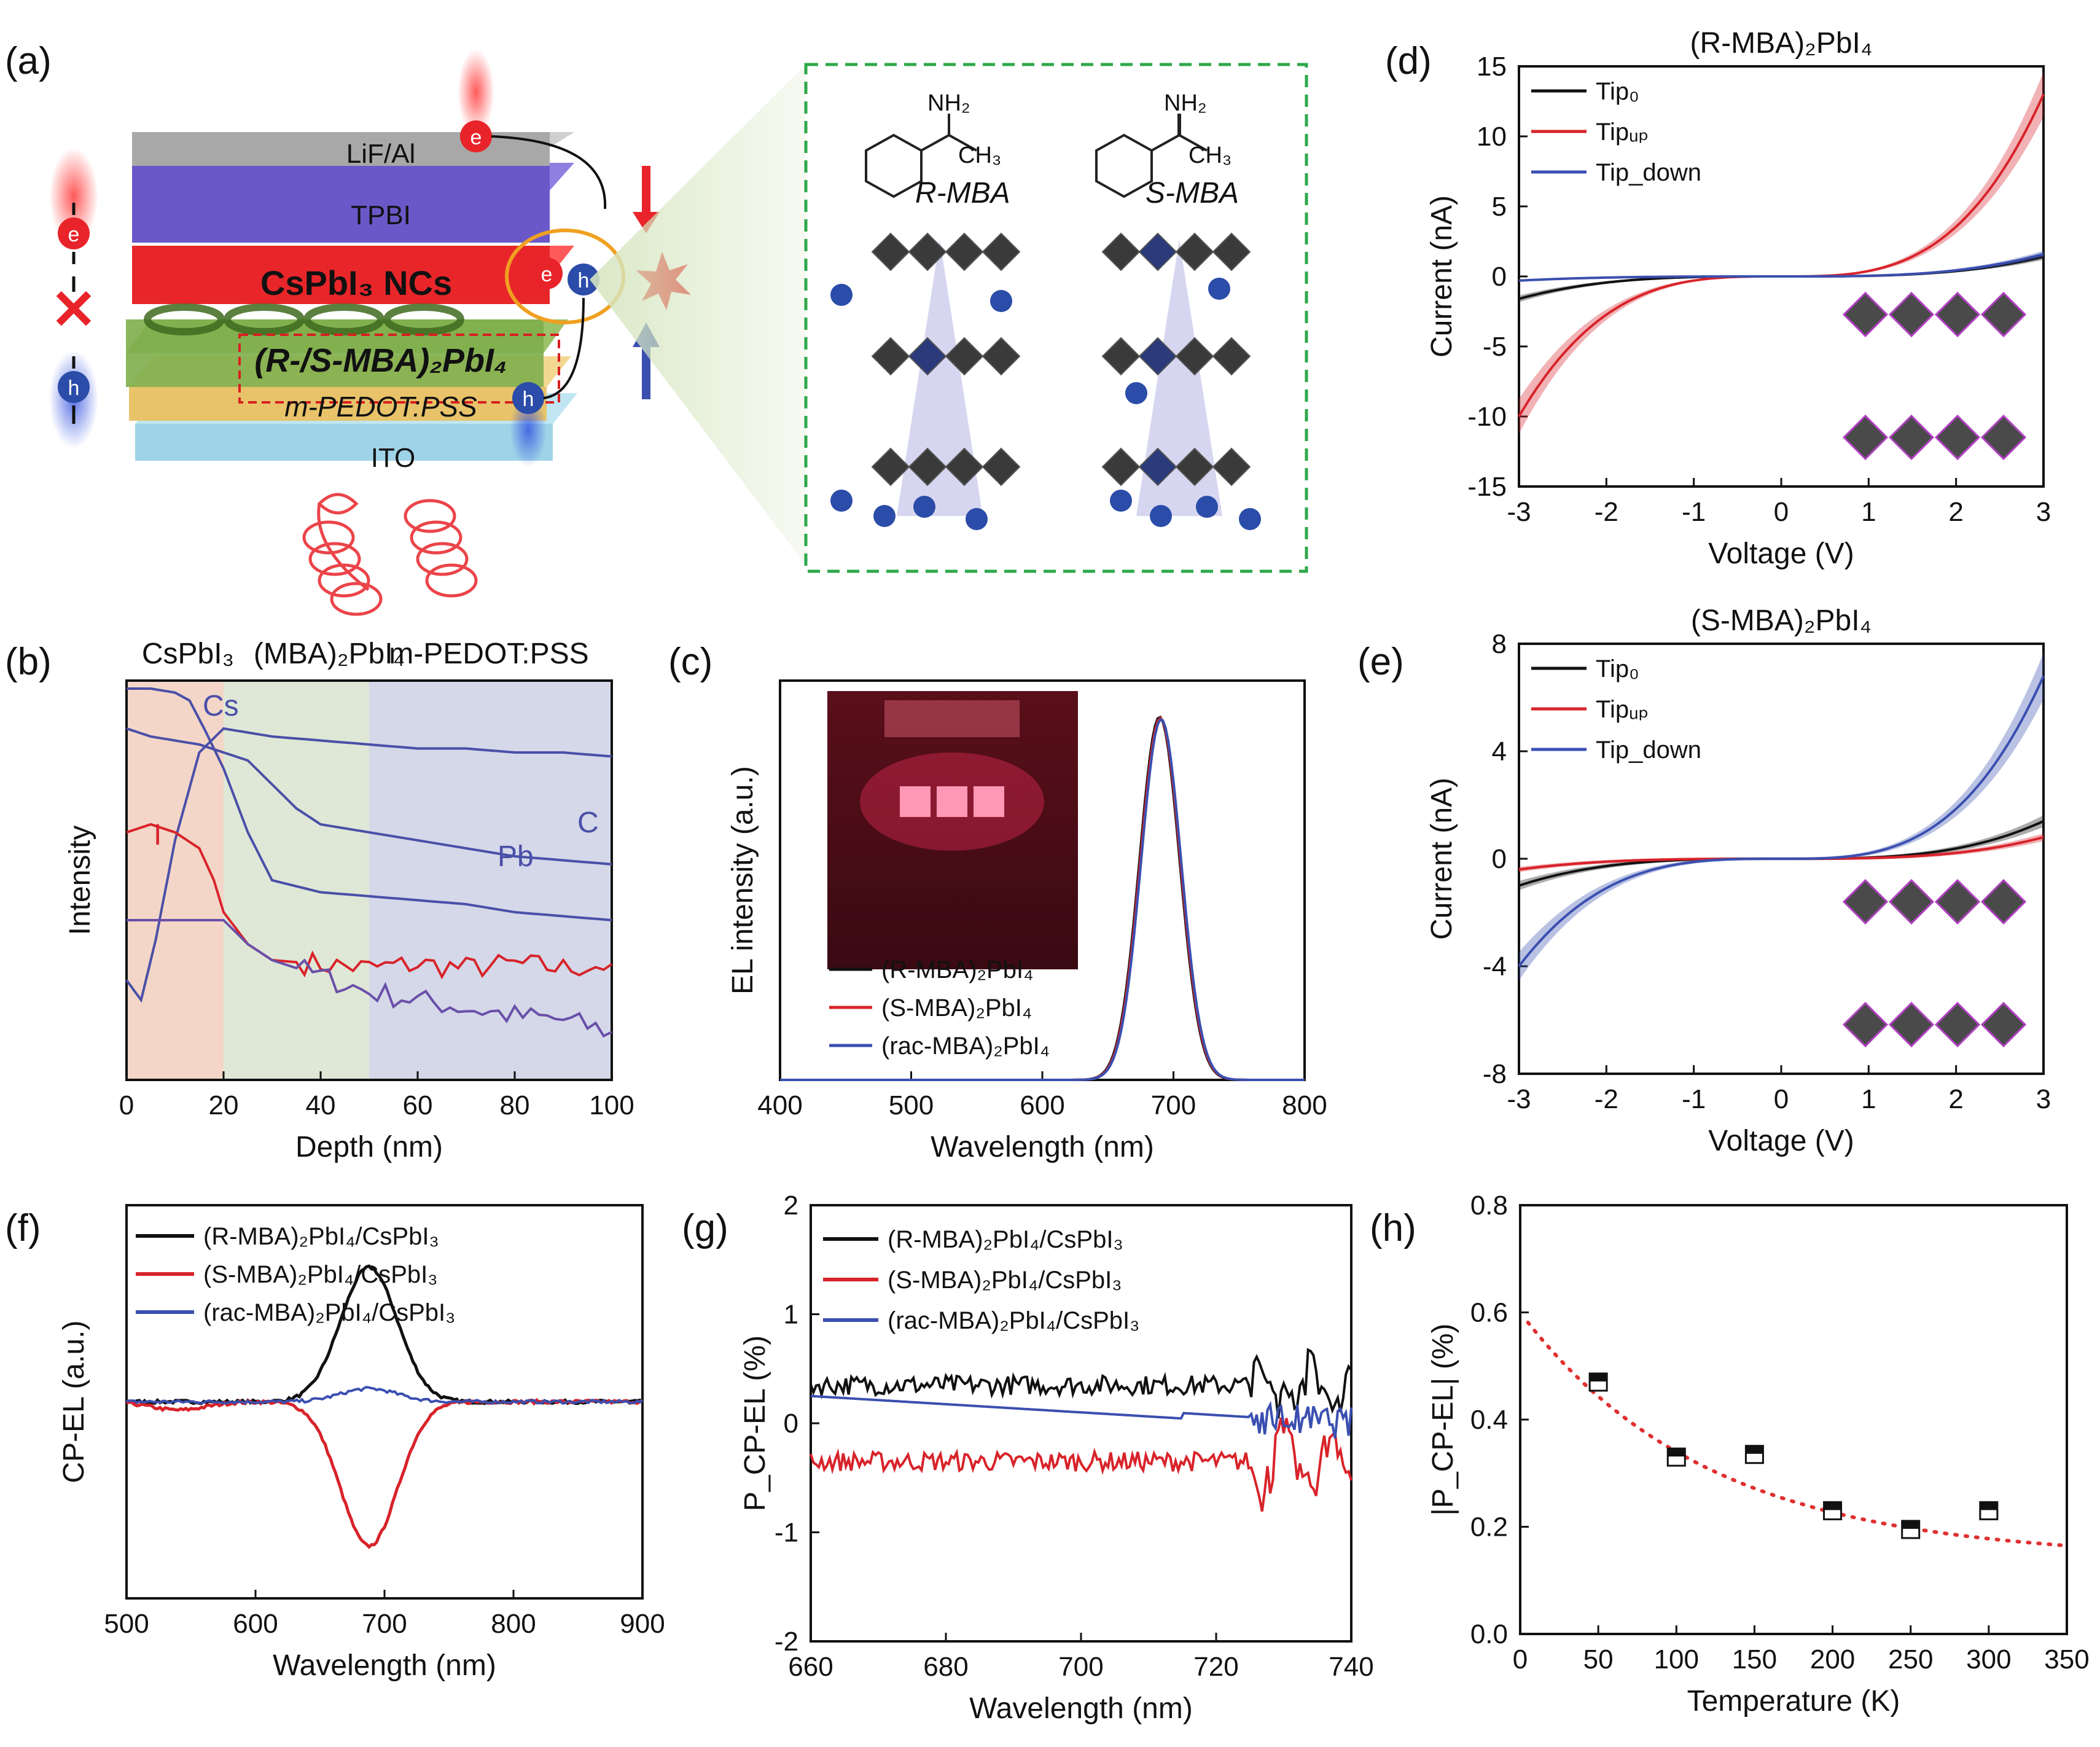 The height and width of the screenshot is (1747, 2100). I want to click on chart-d-ytick-label-2: -5, so click(1495, 347).